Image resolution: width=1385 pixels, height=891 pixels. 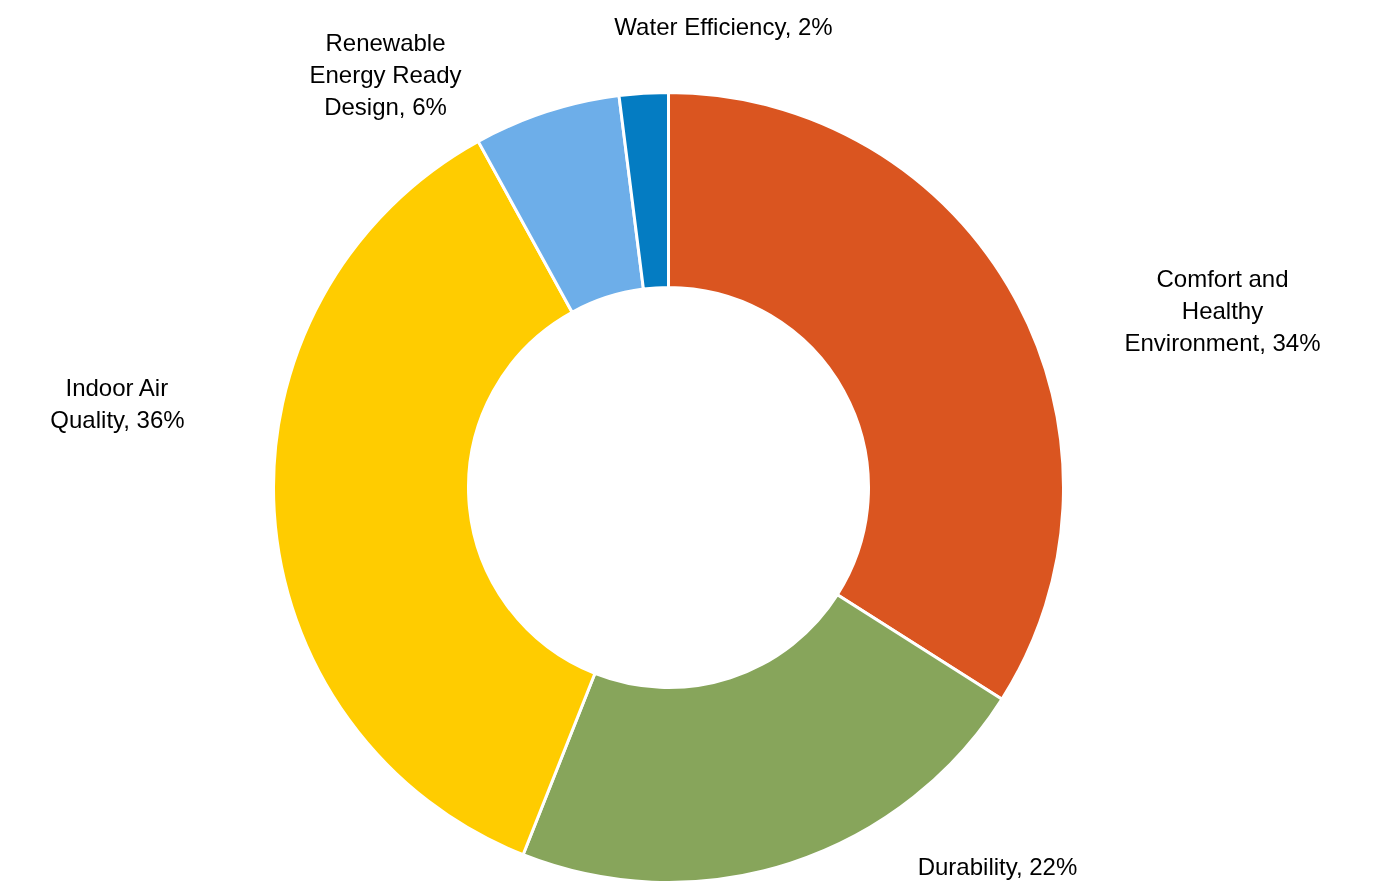 I want to click on slice-label: Comfort and Healthy Environment, 34%, so click(x=1222, y=310).